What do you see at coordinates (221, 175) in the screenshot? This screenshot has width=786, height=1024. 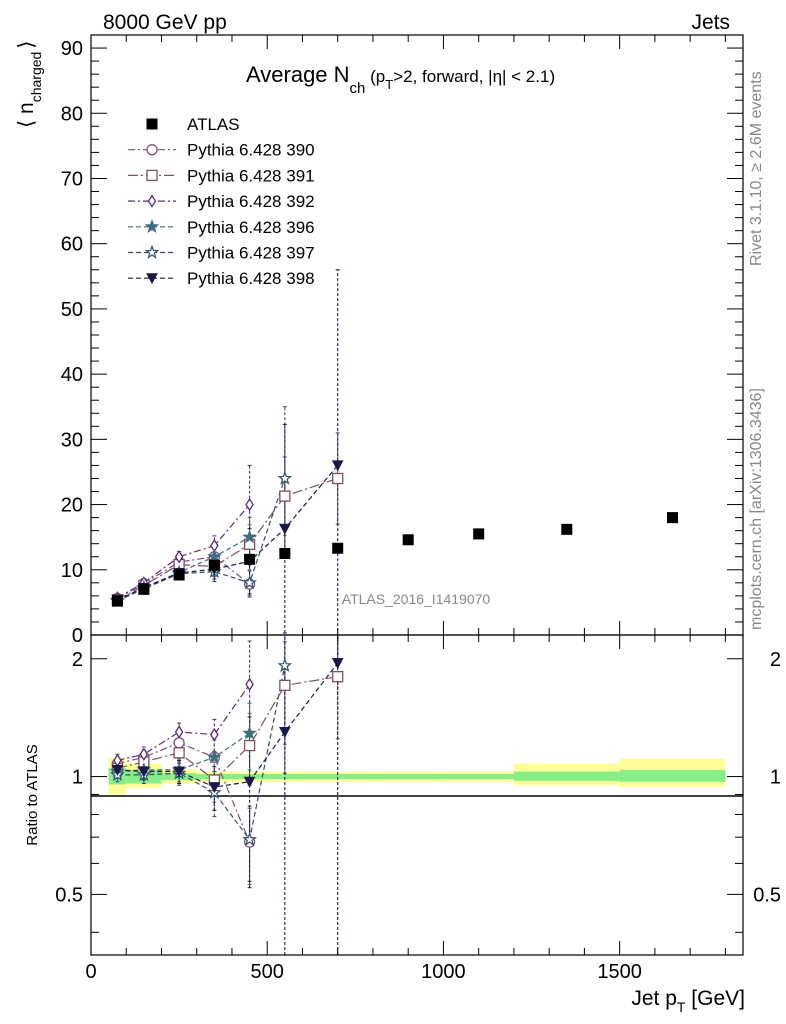 I see `legend-item: Pythia 6.428 391` at bounding box center [221, 175].